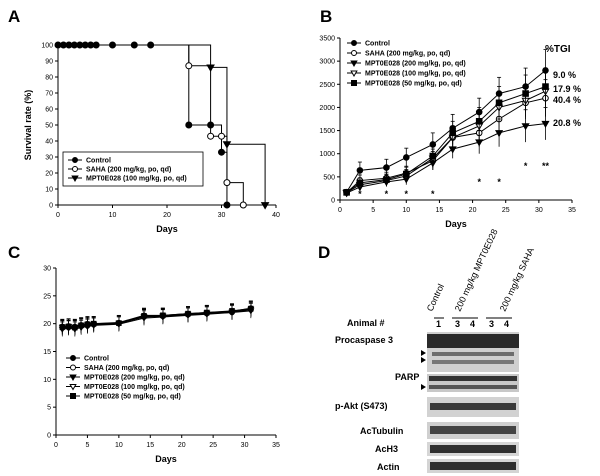 This screenshot has width=600, height=476. I want to click on survival-x-axis-label: Days, so click(167, 229).